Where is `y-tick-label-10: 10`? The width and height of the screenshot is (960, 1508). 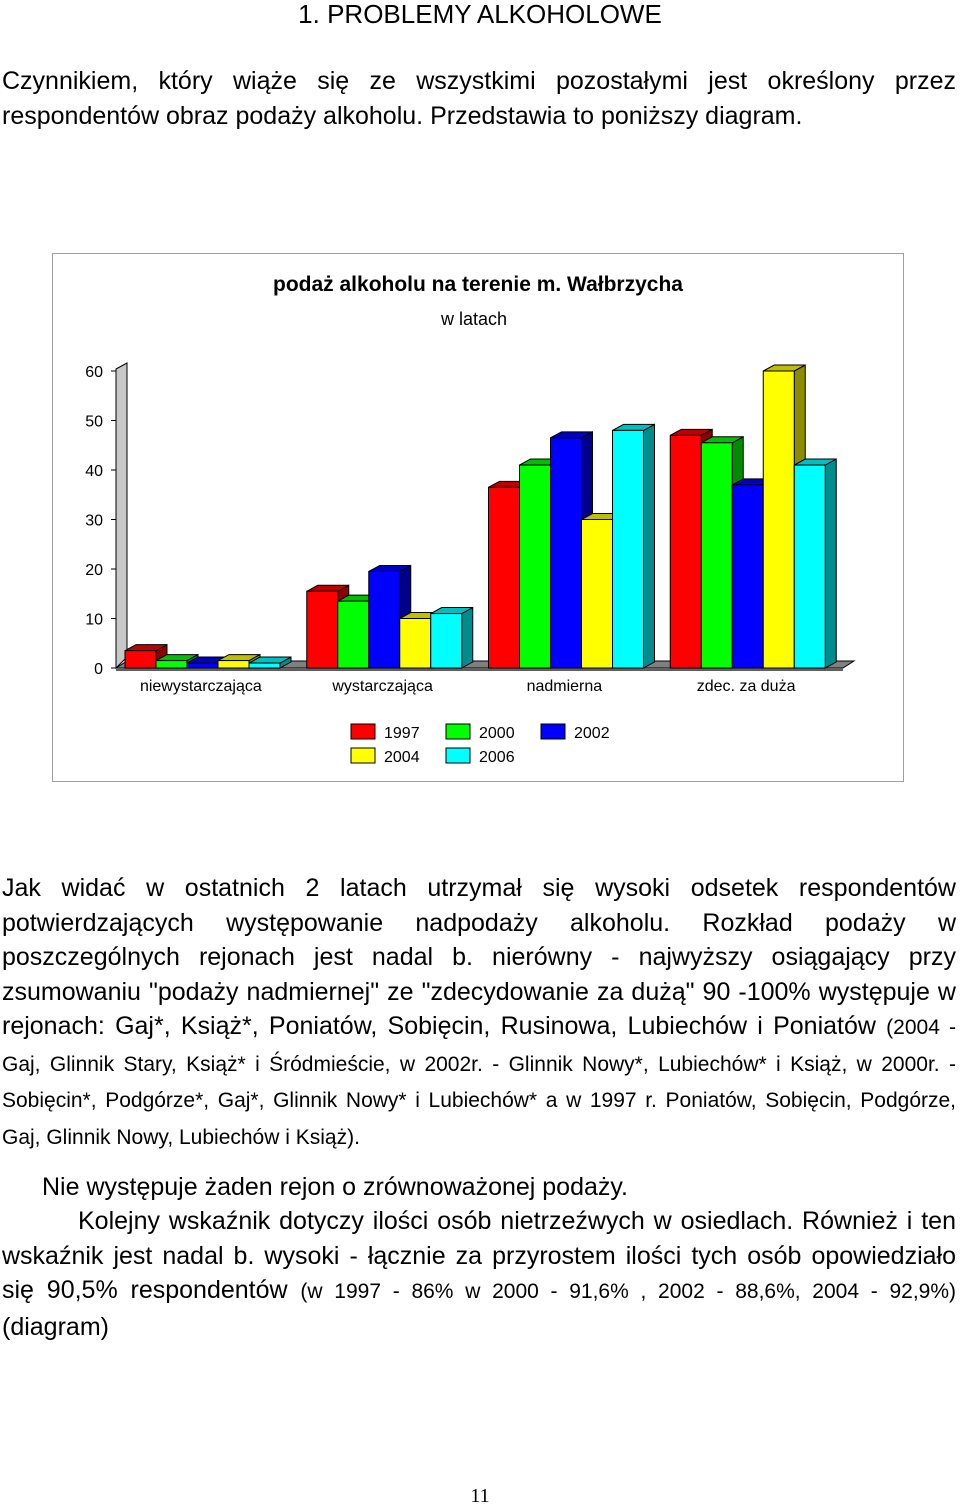
y-tick-label-10: 10 is located at coordinates (94, 620).